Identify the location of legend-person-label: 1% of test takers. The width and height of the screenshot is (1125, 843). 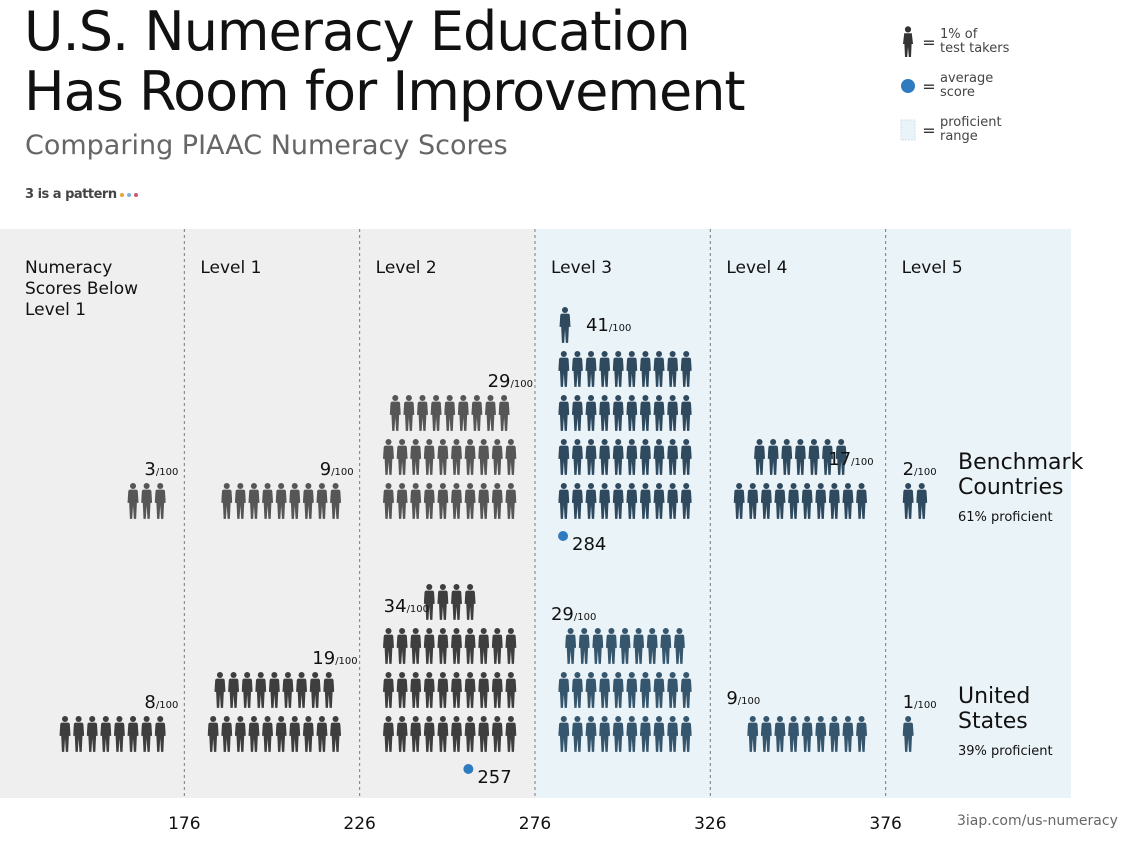
(975, 41).